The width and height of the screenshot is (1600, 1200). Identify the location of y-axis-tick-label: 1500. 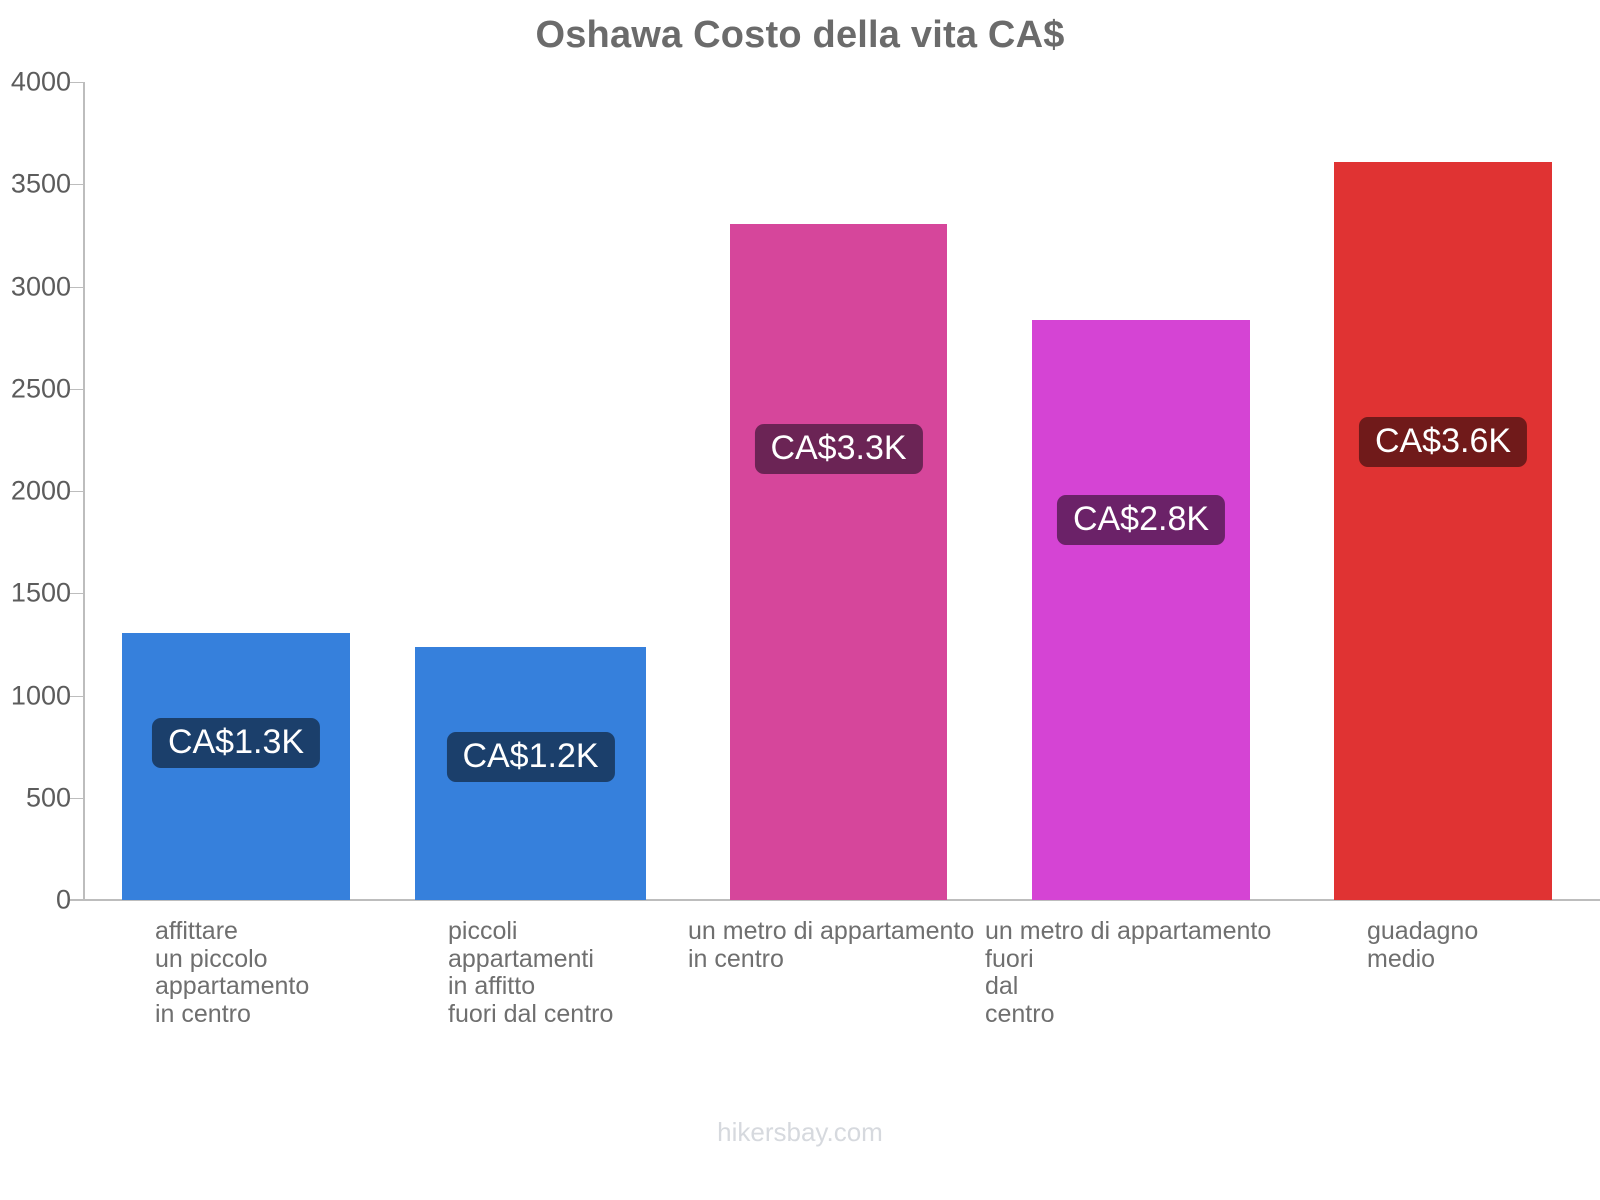
(40, 592).